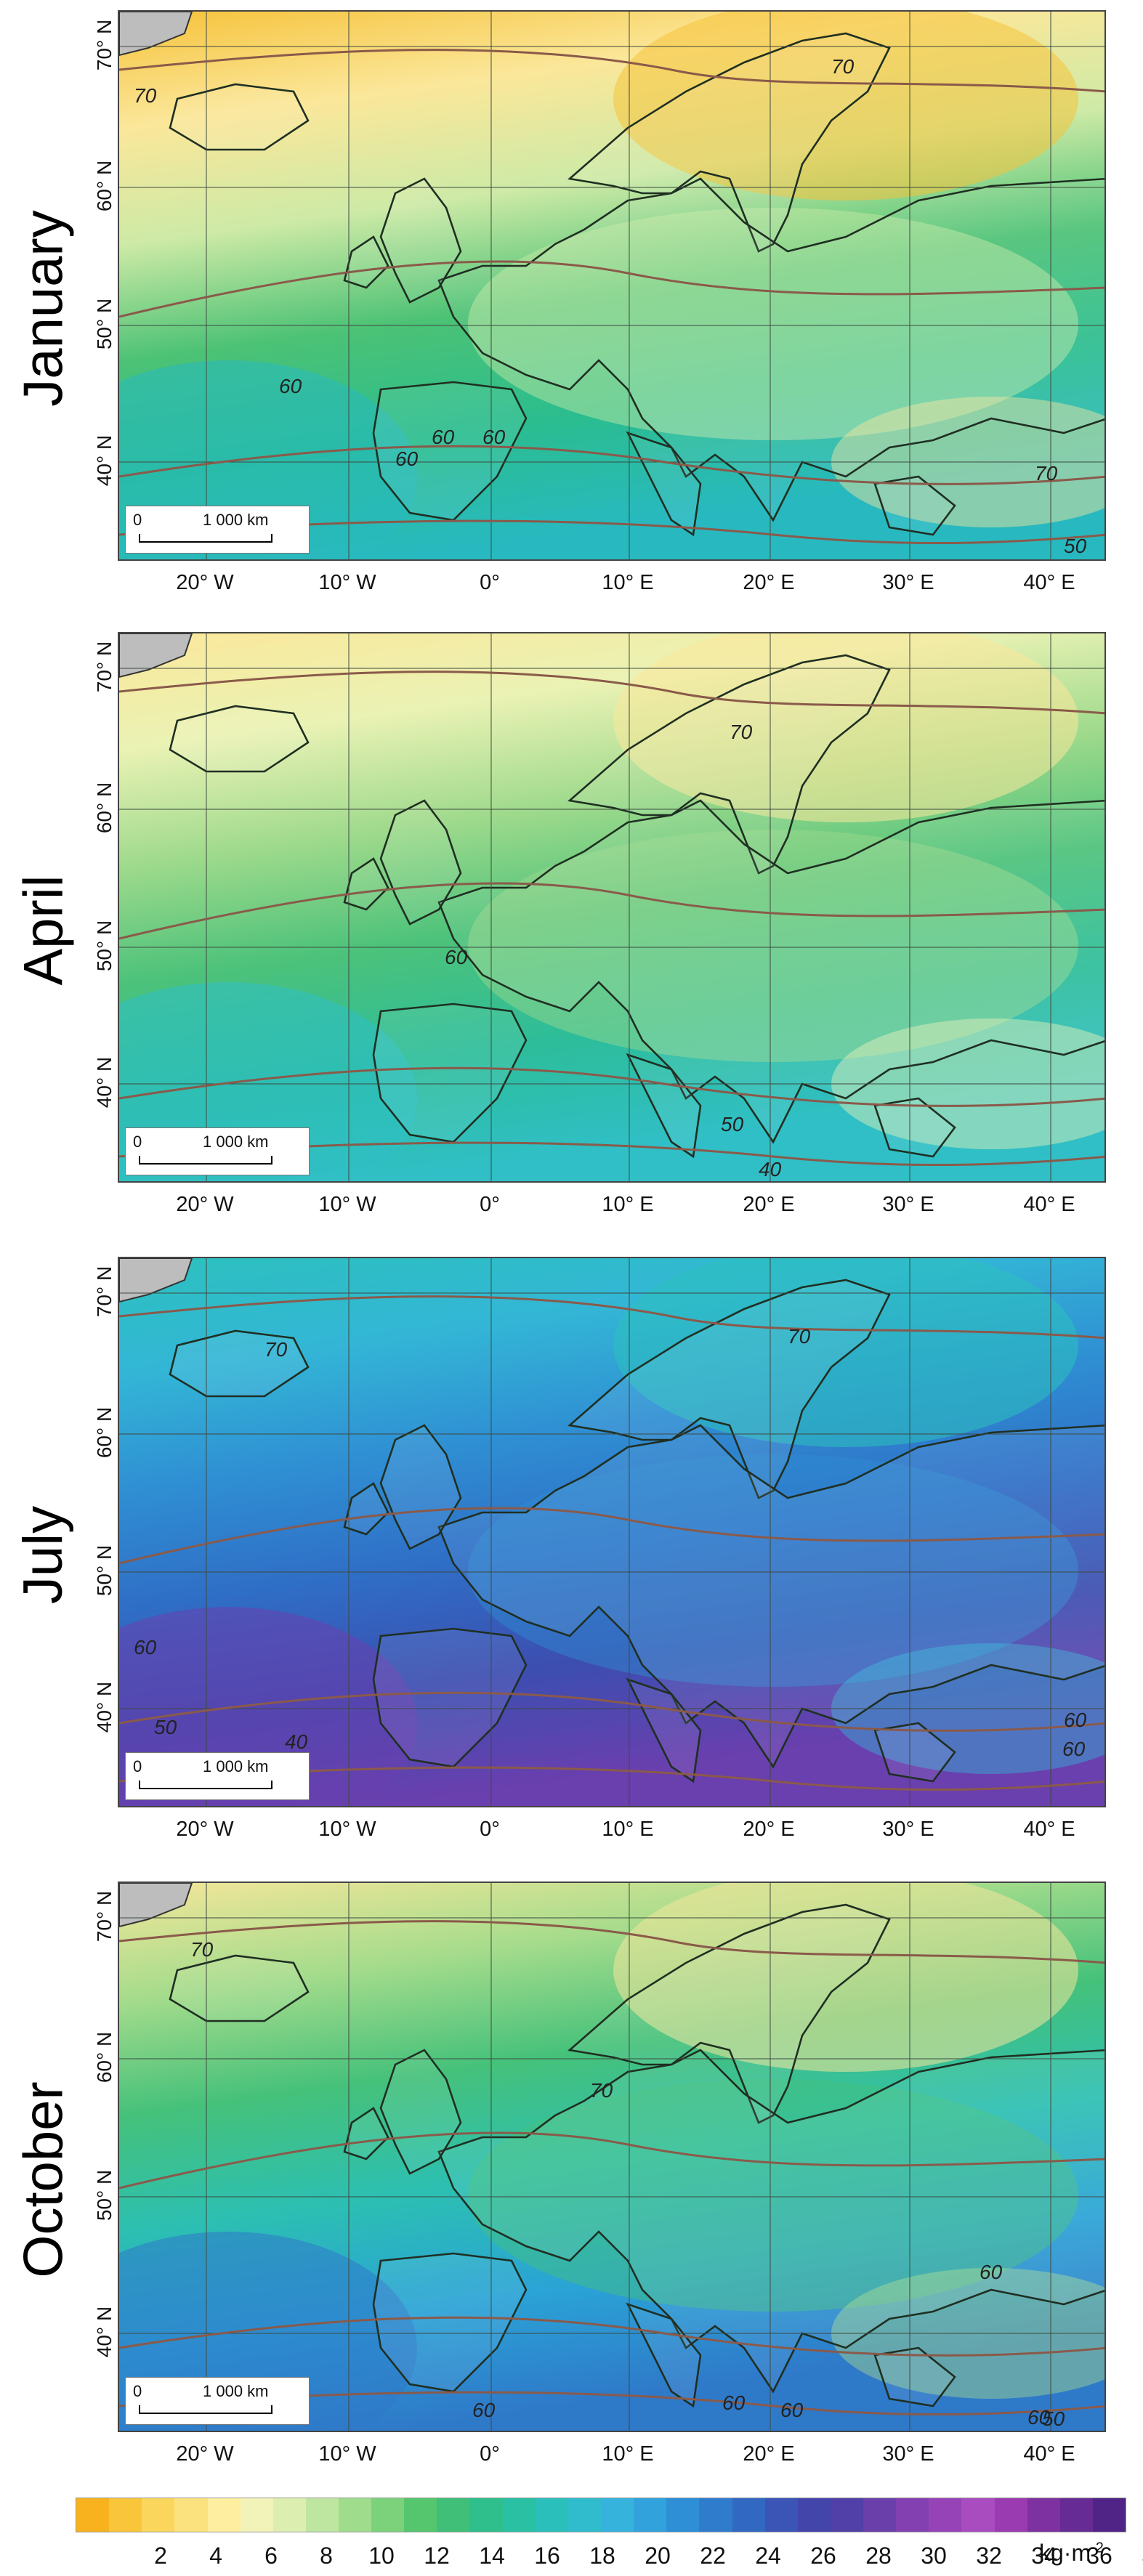 This screenshot has width=1143, height=2576. I want to click on contour-label: 50, so click(1075, 546).